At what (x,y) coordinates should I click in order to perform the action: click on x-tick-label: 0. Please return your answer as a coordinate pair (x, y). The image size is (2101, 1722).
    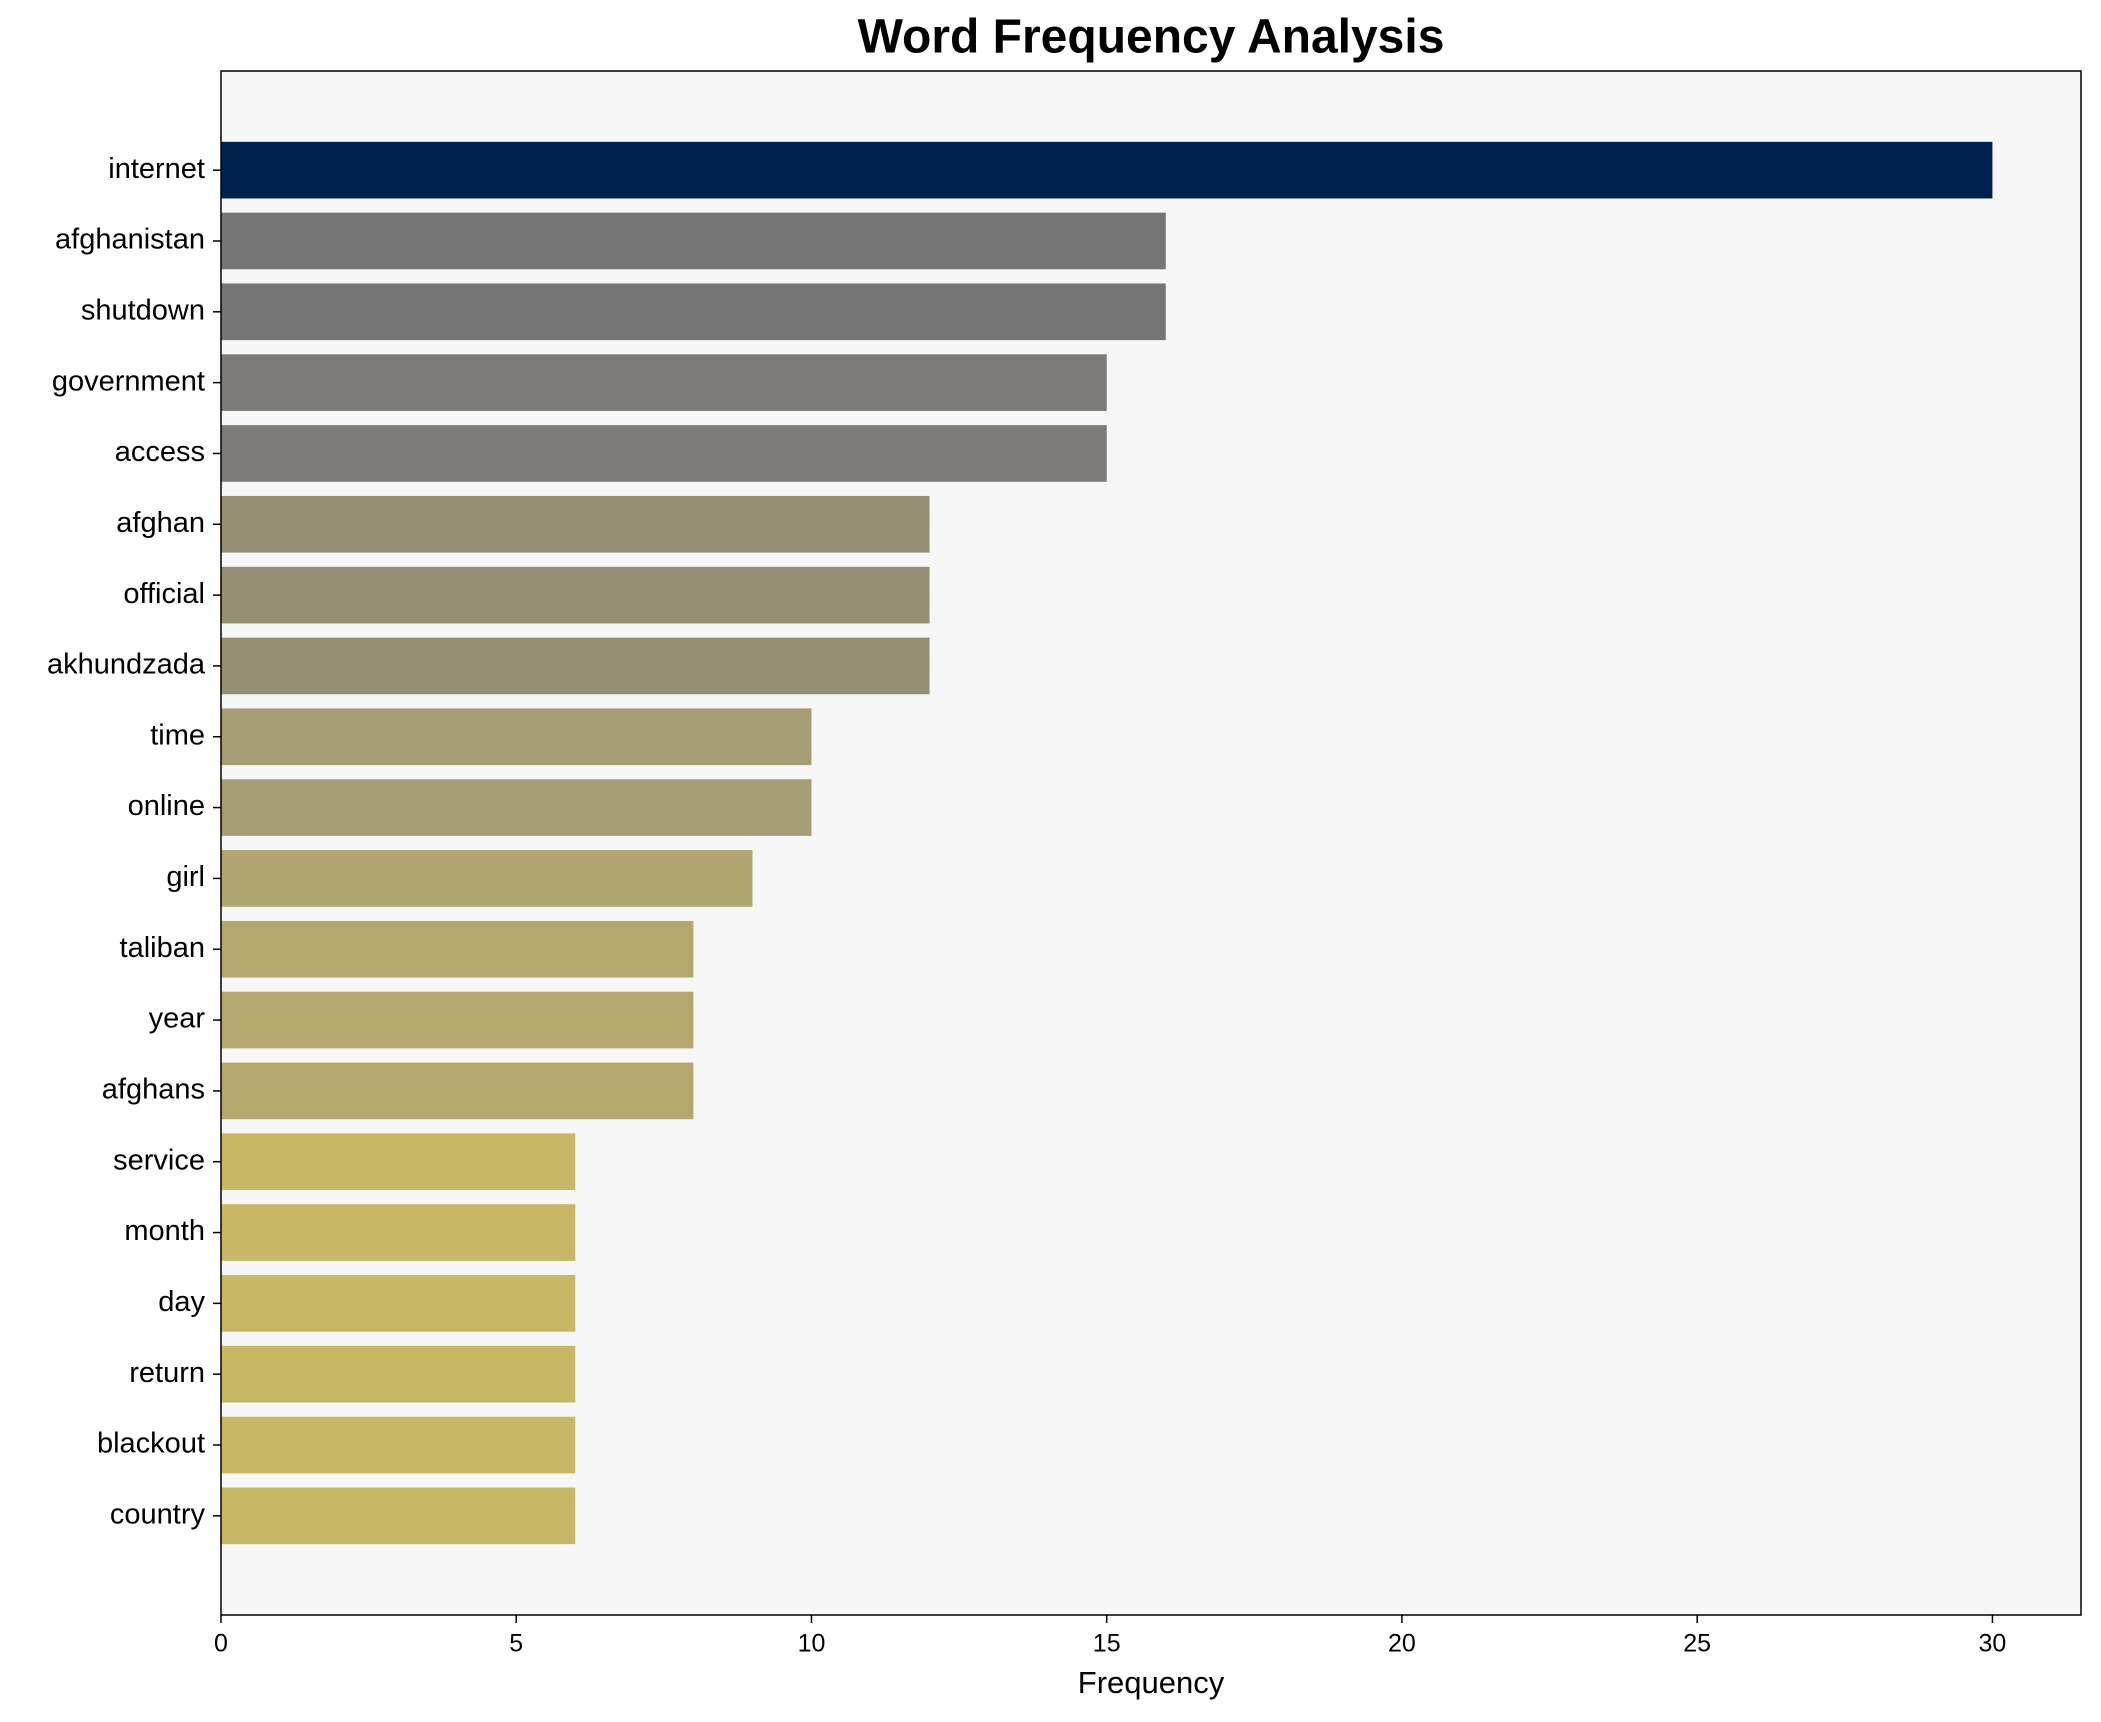
    Looking at the image, I should click on (221, 1644).